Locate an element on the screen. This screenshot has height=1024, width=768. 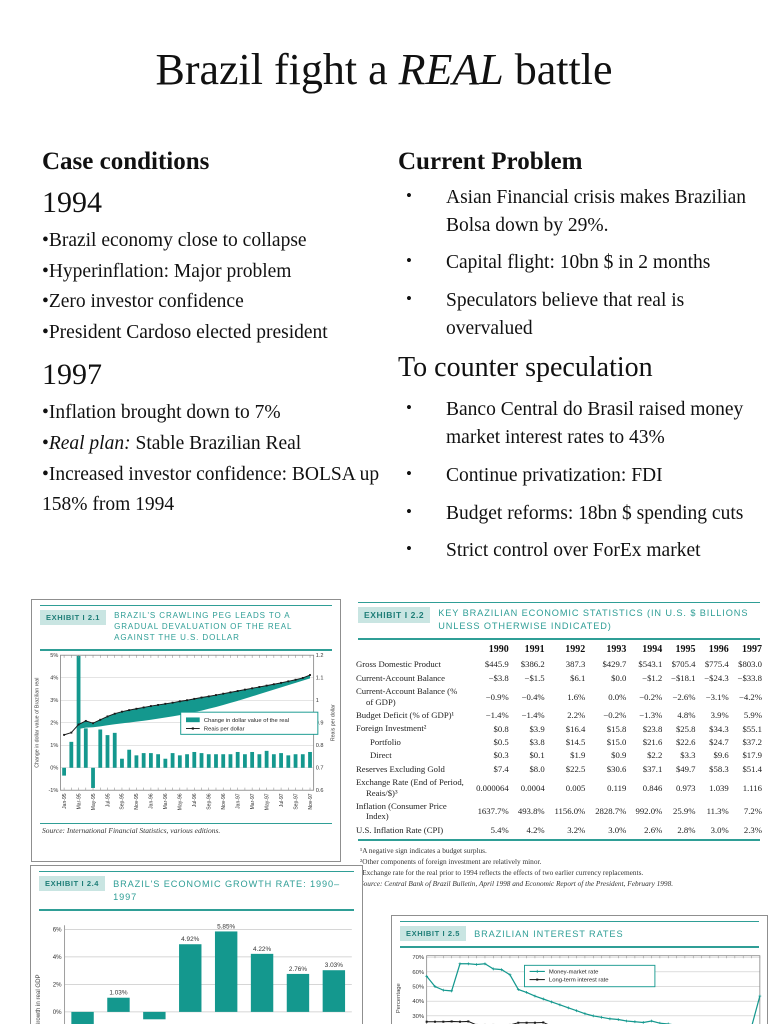
table-cell: $22.5 is located at coordinates (575, 768).